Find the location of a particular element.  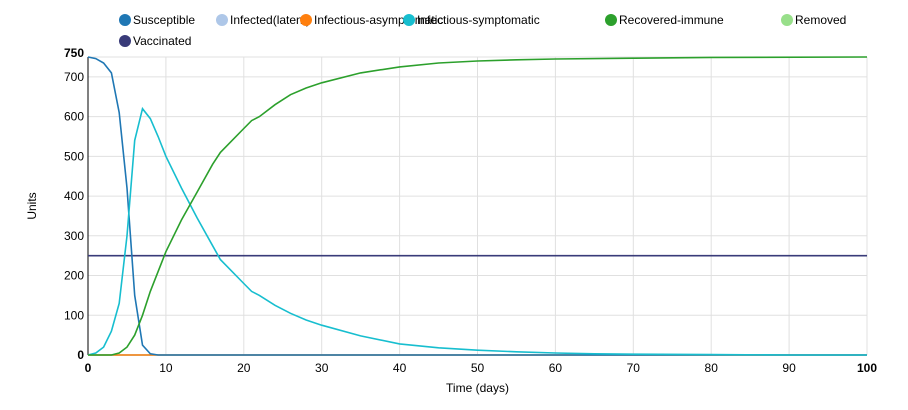

x-tick-label: 0 is located at coordinates (88, 368).